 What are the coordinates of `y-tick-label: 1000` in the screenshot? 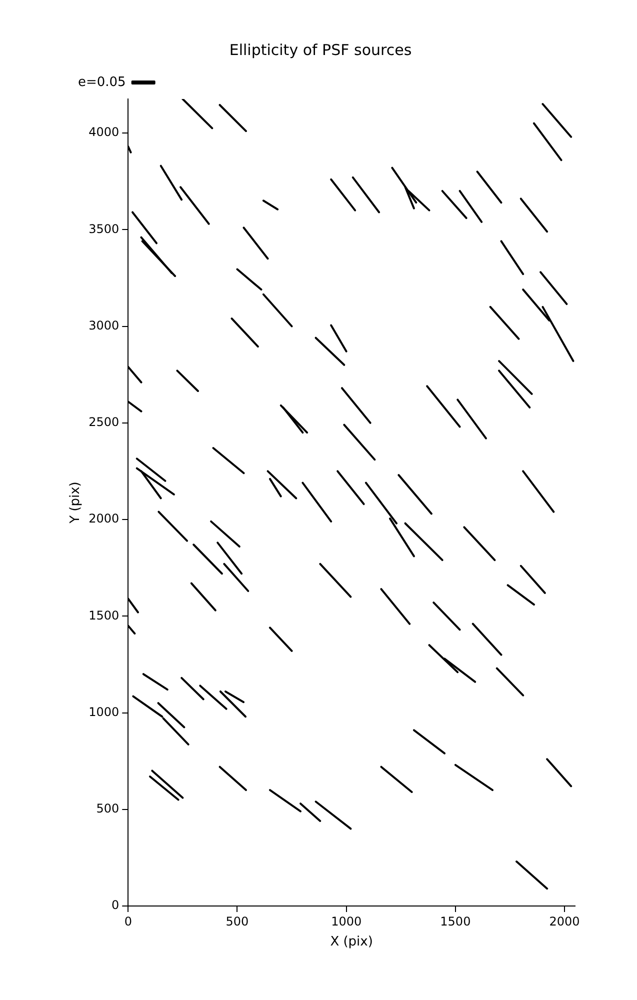 It's located at (104, 711).